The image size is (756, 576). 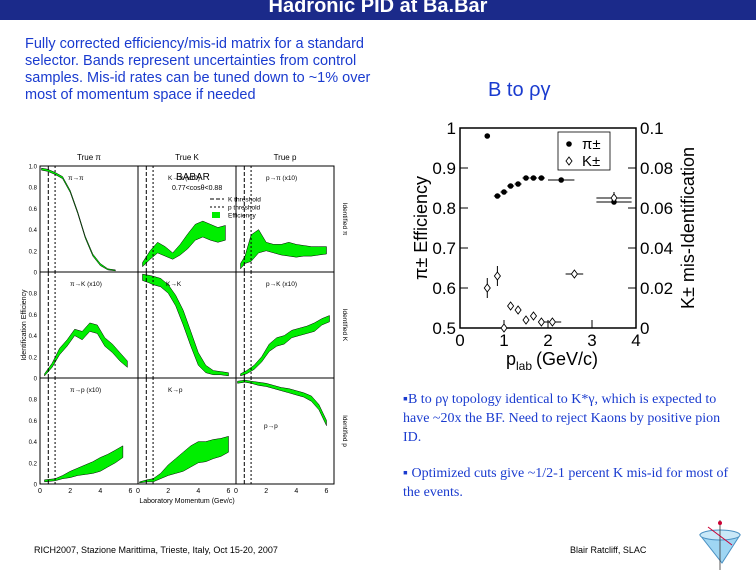 I want to click on x-tick-label: 3, so click(x=591, y=340).